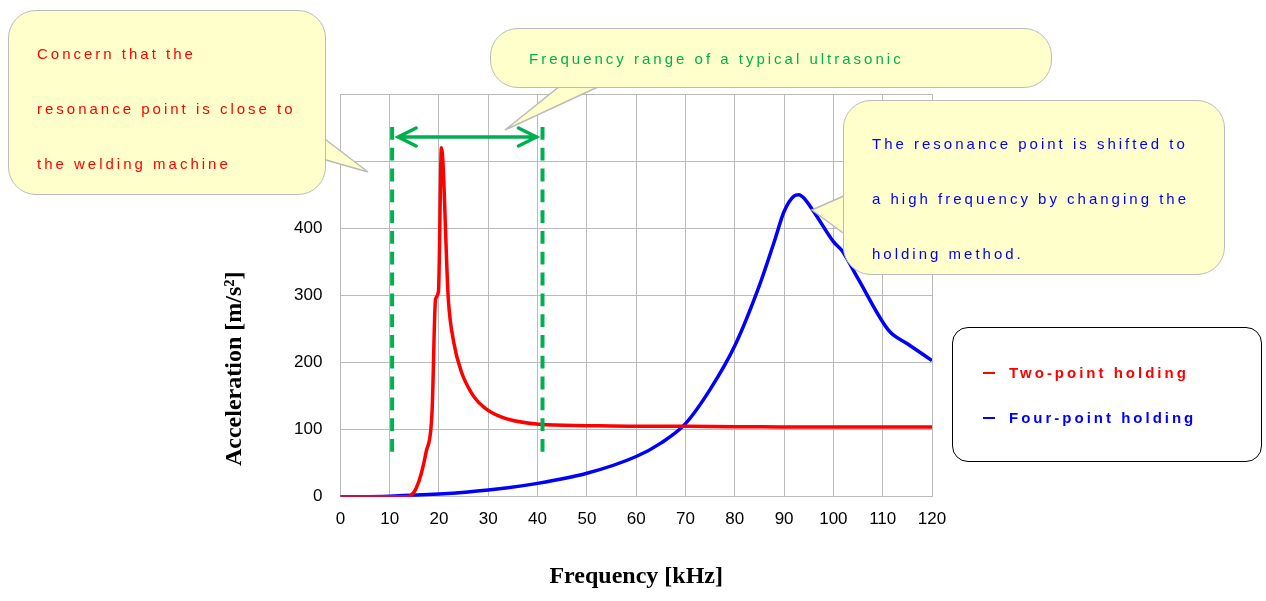  I want to click on y-tick-label: 100, so click(308, 429).